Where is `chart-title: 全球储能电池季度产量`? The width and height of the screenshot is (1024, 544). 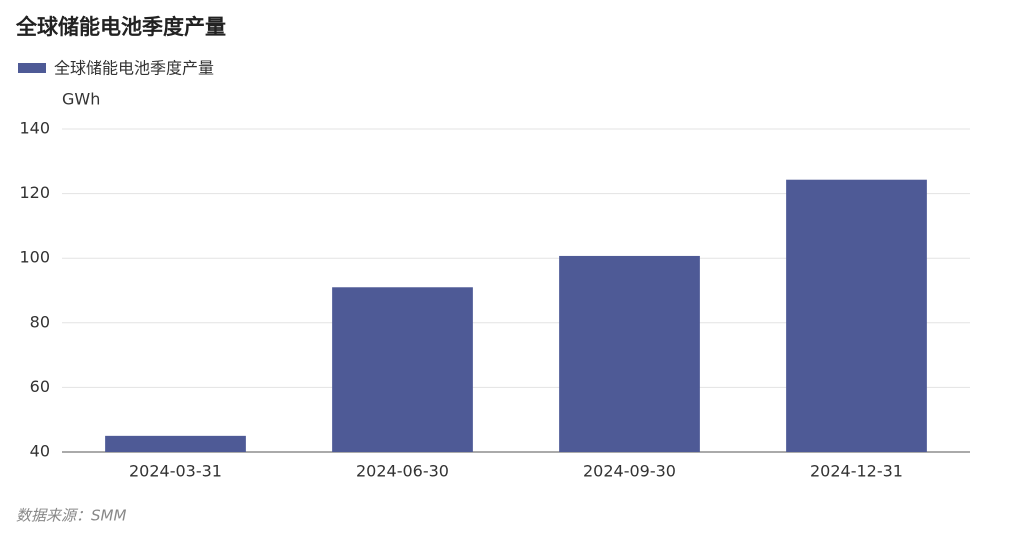
chart-title: 全球储能电池季度产量 is located at coordinates (120, 27).